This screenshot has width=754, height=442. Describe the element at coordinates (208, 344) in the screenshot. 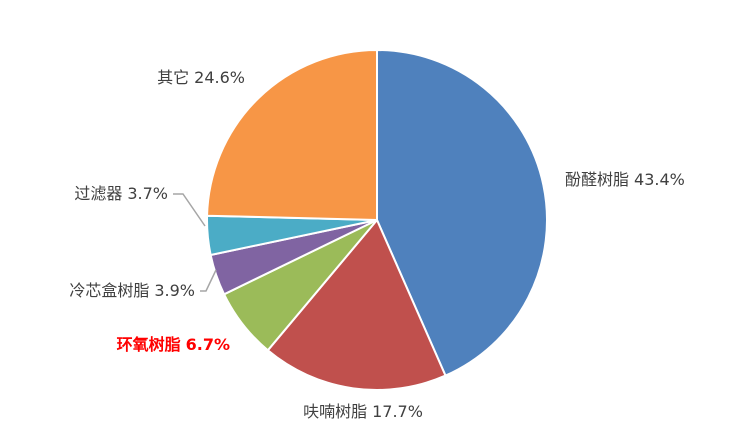

I see `slice-label-value: 6.7%` at that location.